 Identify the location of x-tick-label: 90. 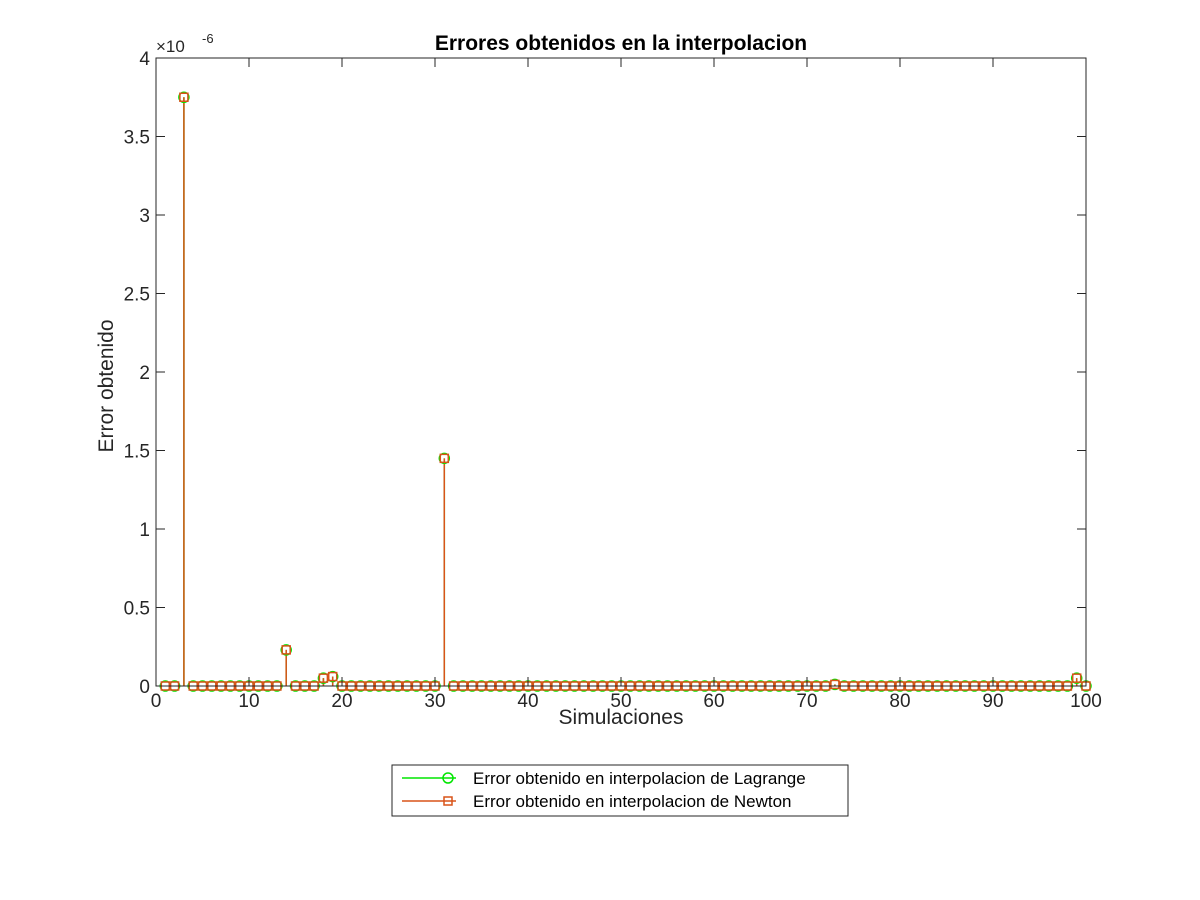
(992, 701).